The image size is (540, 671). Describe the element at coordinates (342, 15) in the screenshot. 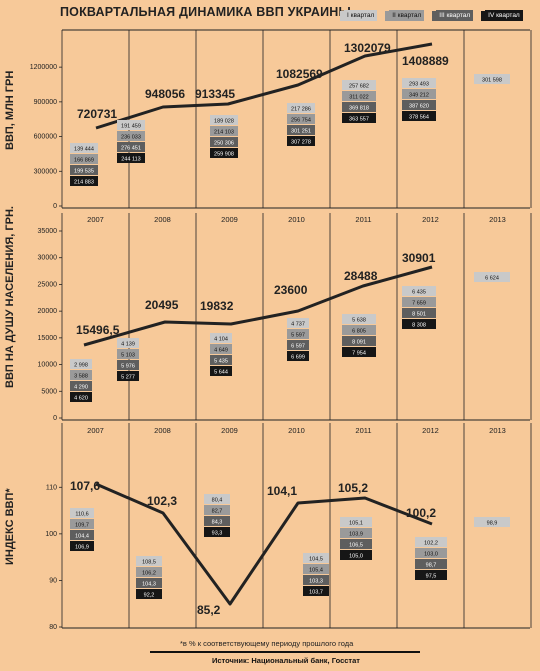

I see `legend-swatch-q1` at that location.